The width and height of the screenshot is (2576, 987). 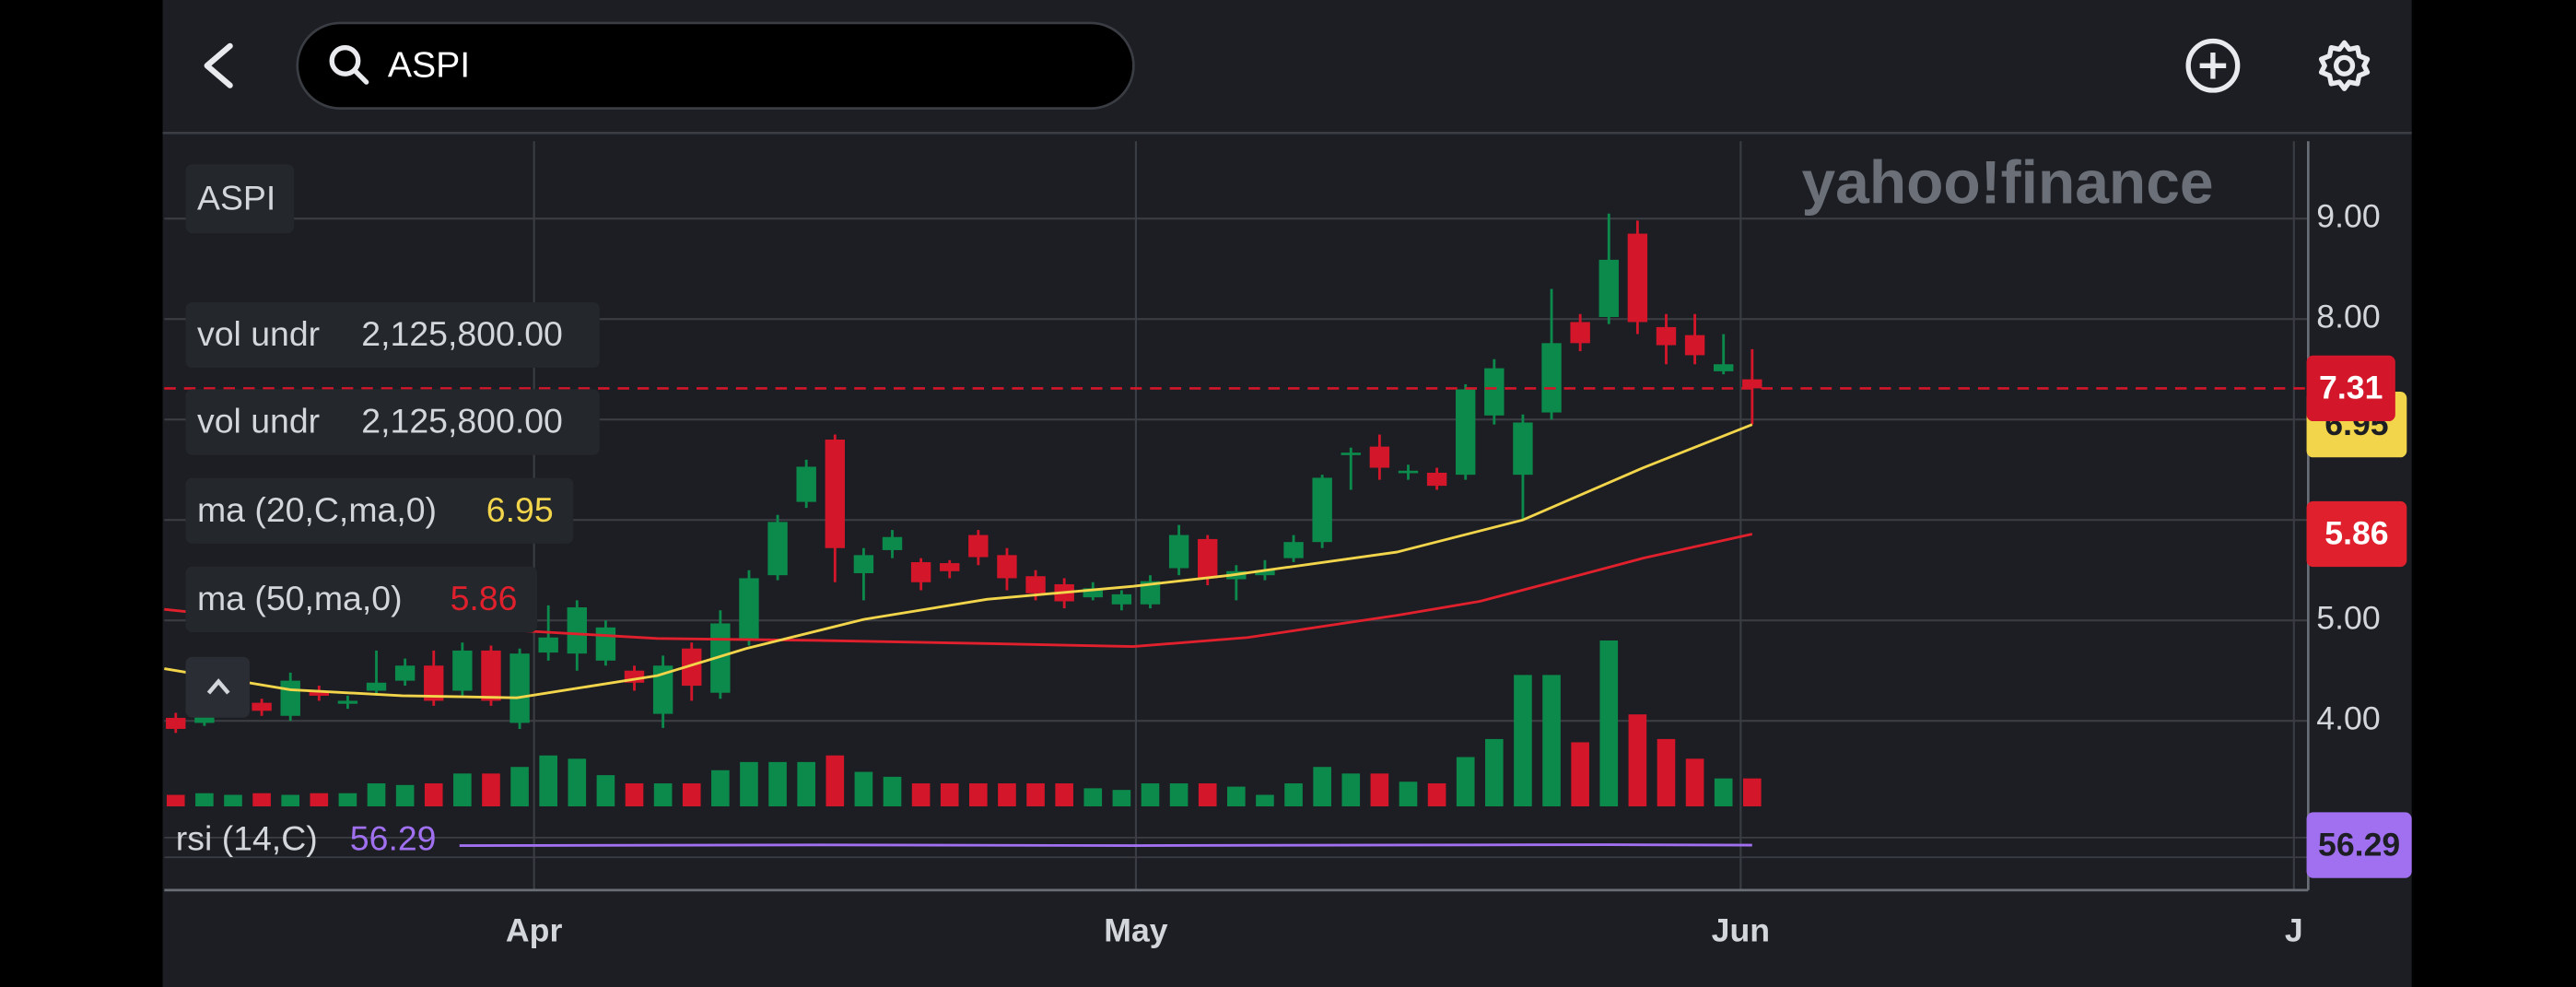 I want to click on legend-name: vol undr, so click(x=258, y=421).